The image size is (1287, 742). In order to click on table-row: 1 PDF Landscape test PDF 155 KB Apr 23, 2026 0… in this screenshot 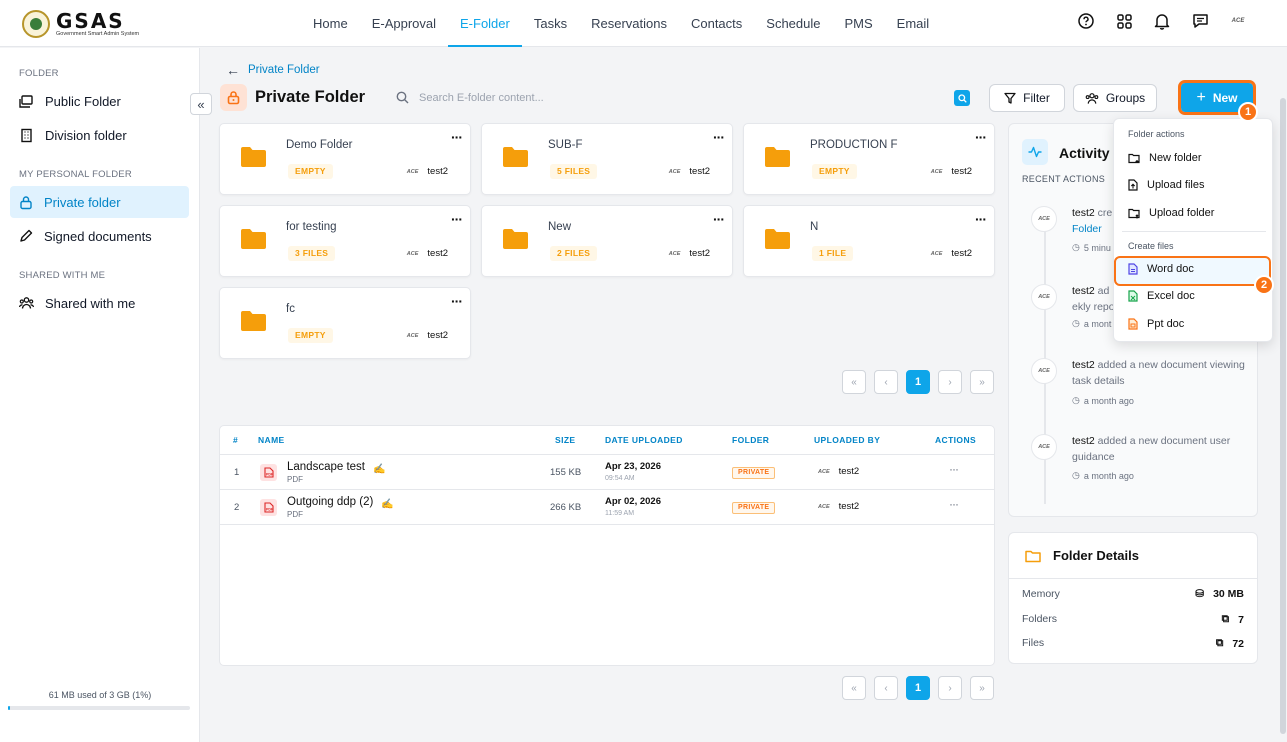, I will do `click(607, 471)`.